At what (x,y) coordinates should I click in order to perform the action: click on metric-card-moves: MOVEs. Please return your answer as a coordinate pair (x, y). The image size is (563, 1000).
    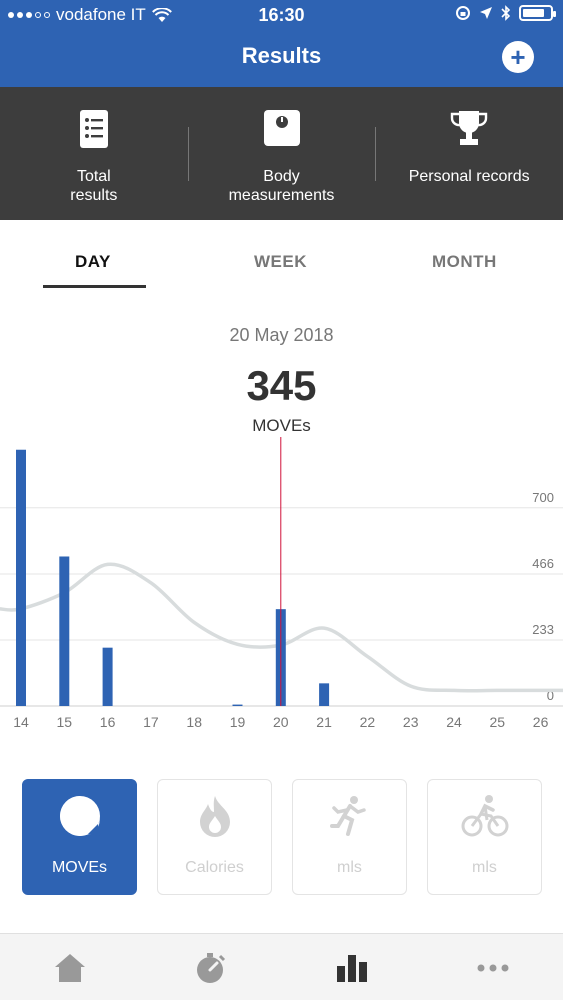
    Looking at the image, I should click on (79, 837).